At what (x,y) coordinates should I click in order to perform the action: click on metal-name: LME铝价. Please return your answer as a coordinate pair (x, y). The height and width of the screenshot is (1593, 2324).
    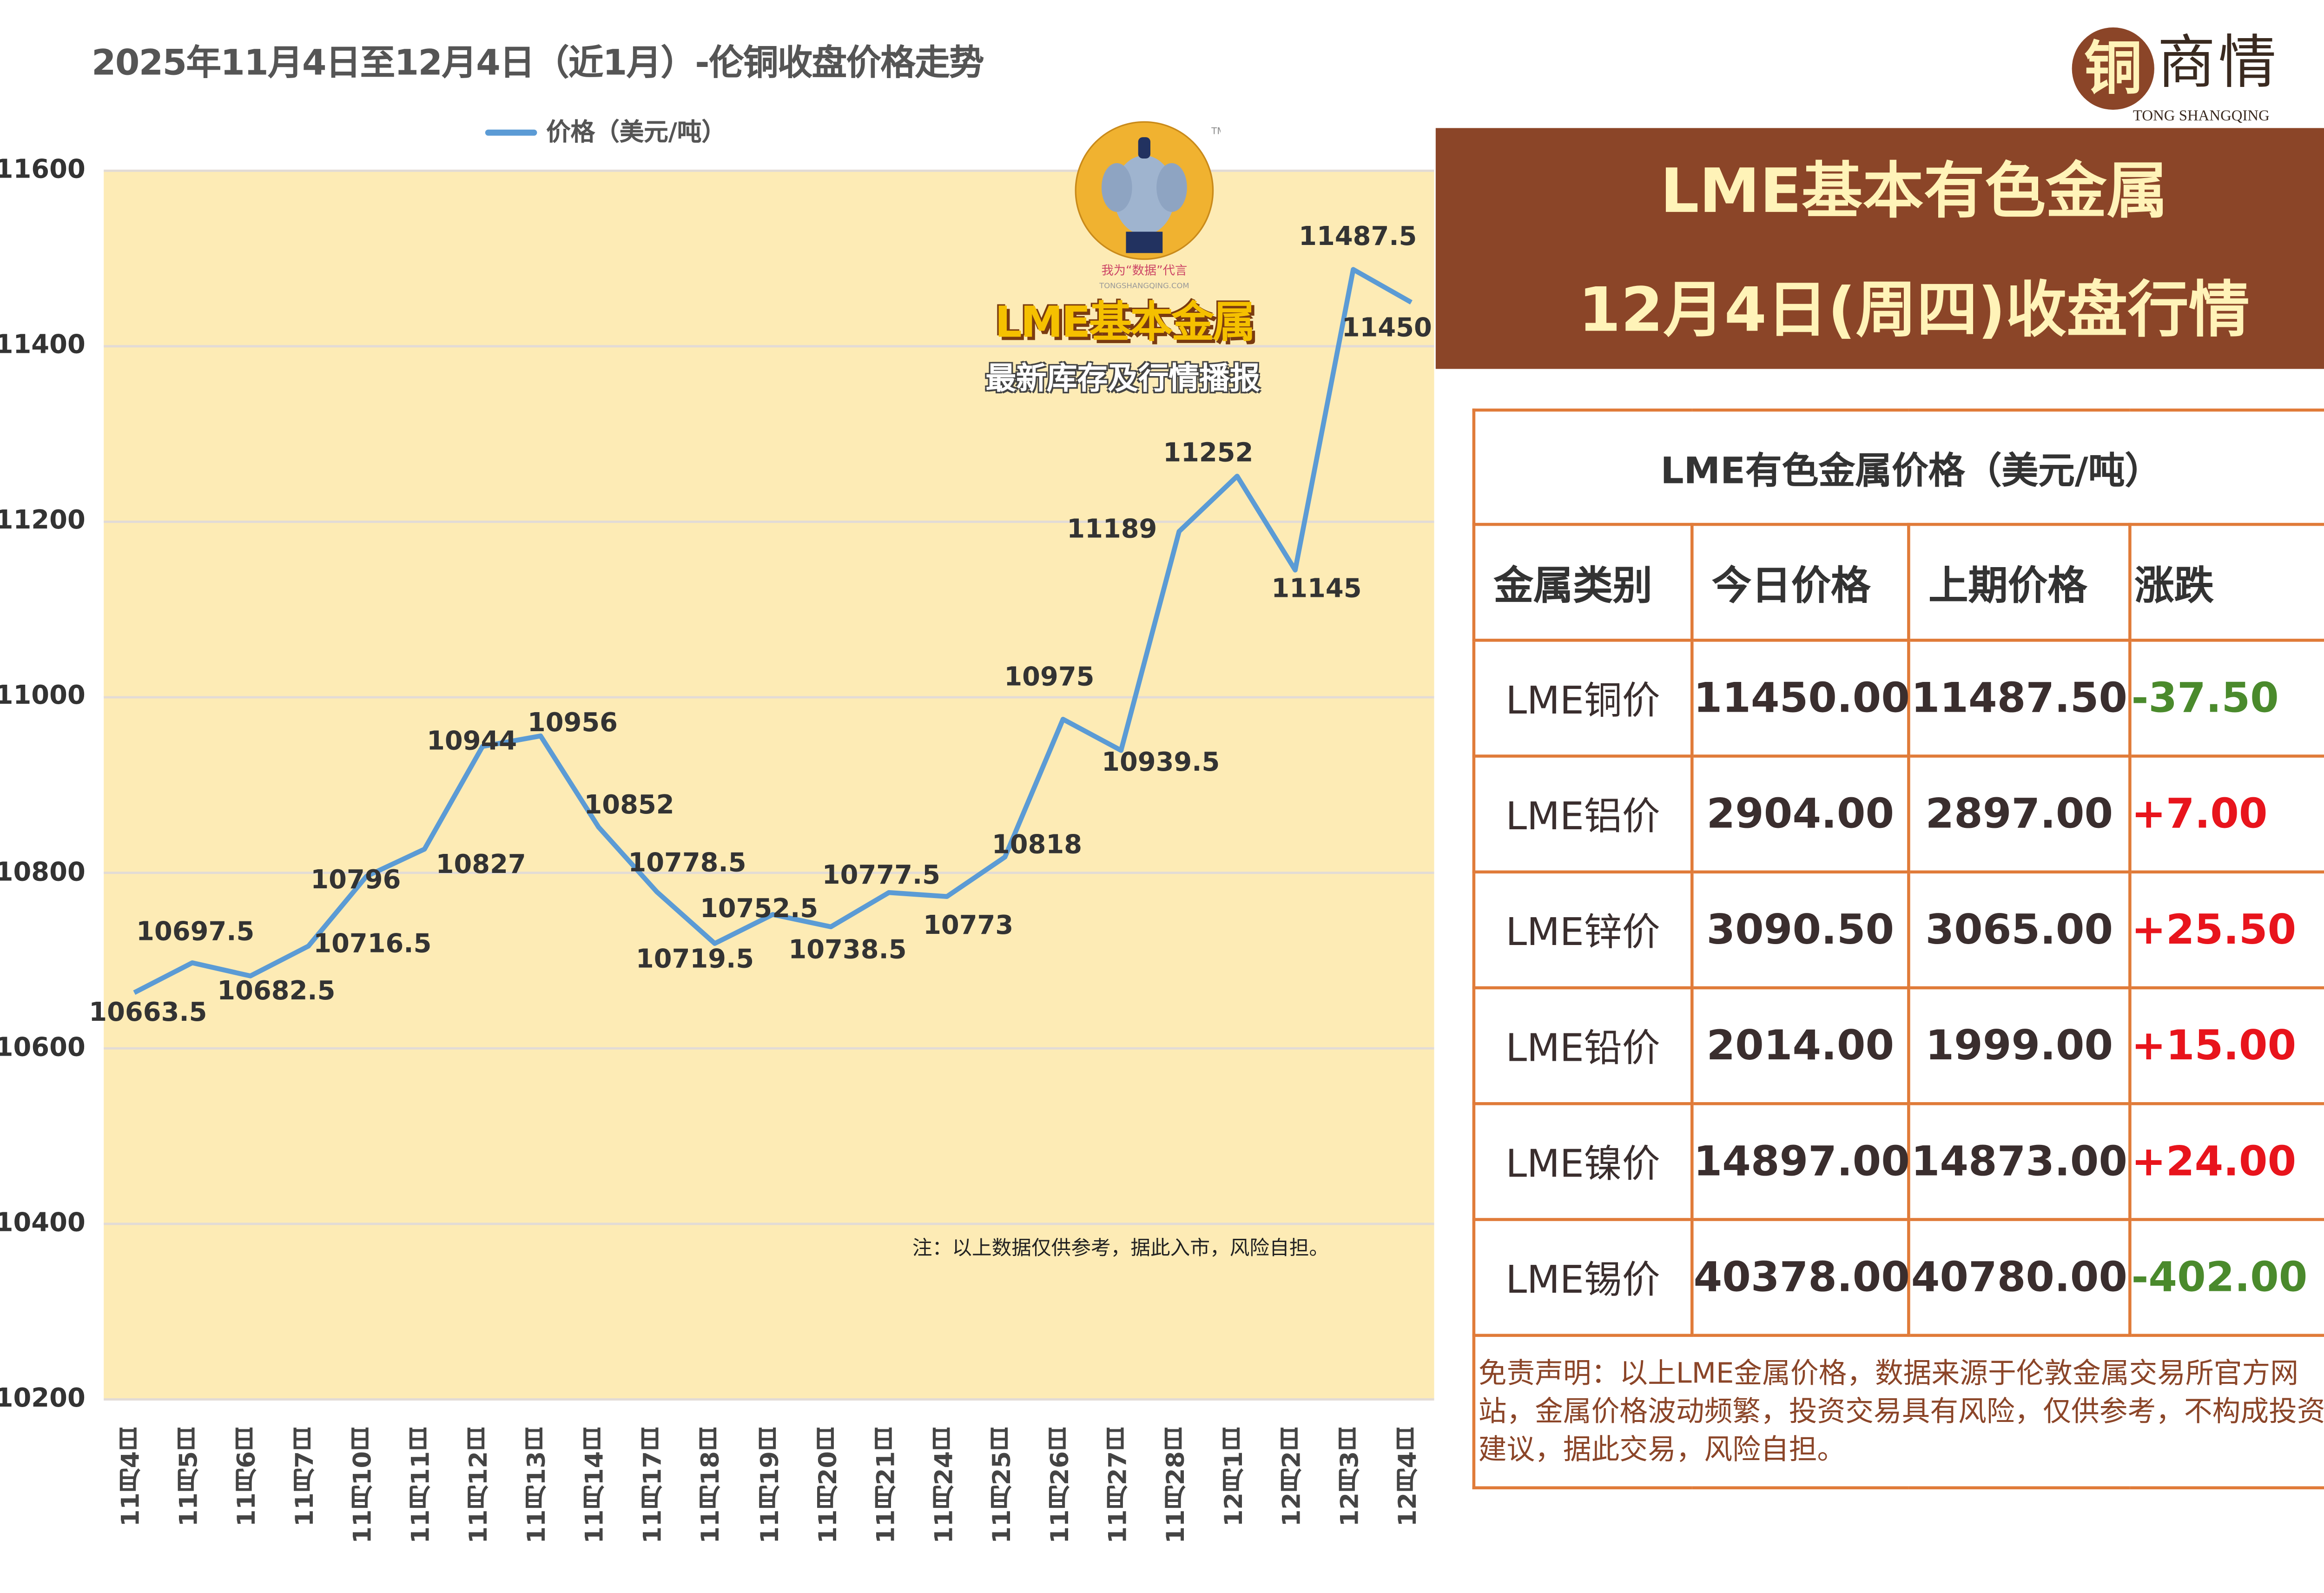
    Looking at the image, I should click on (1583, 814).